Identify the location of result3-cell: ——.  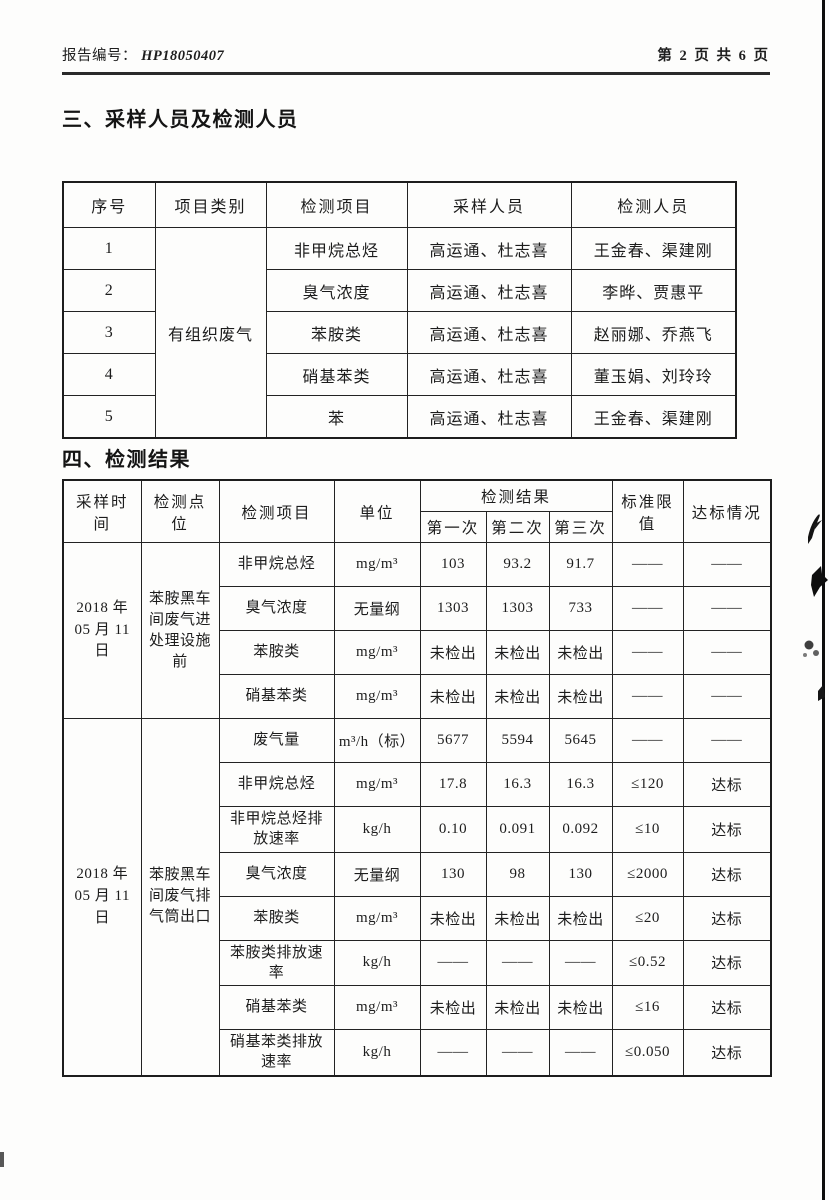
(580, 962).